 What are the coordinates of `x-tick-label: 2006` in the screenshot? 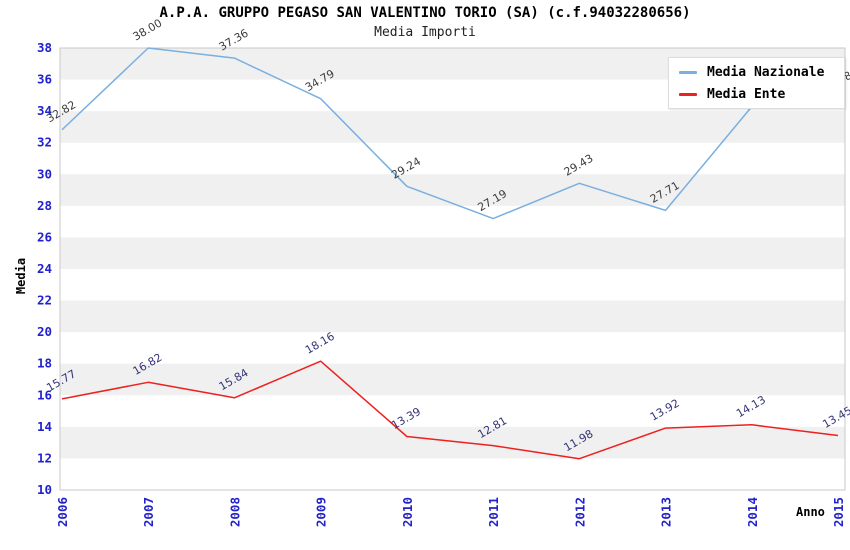 It's located at (62, 512).